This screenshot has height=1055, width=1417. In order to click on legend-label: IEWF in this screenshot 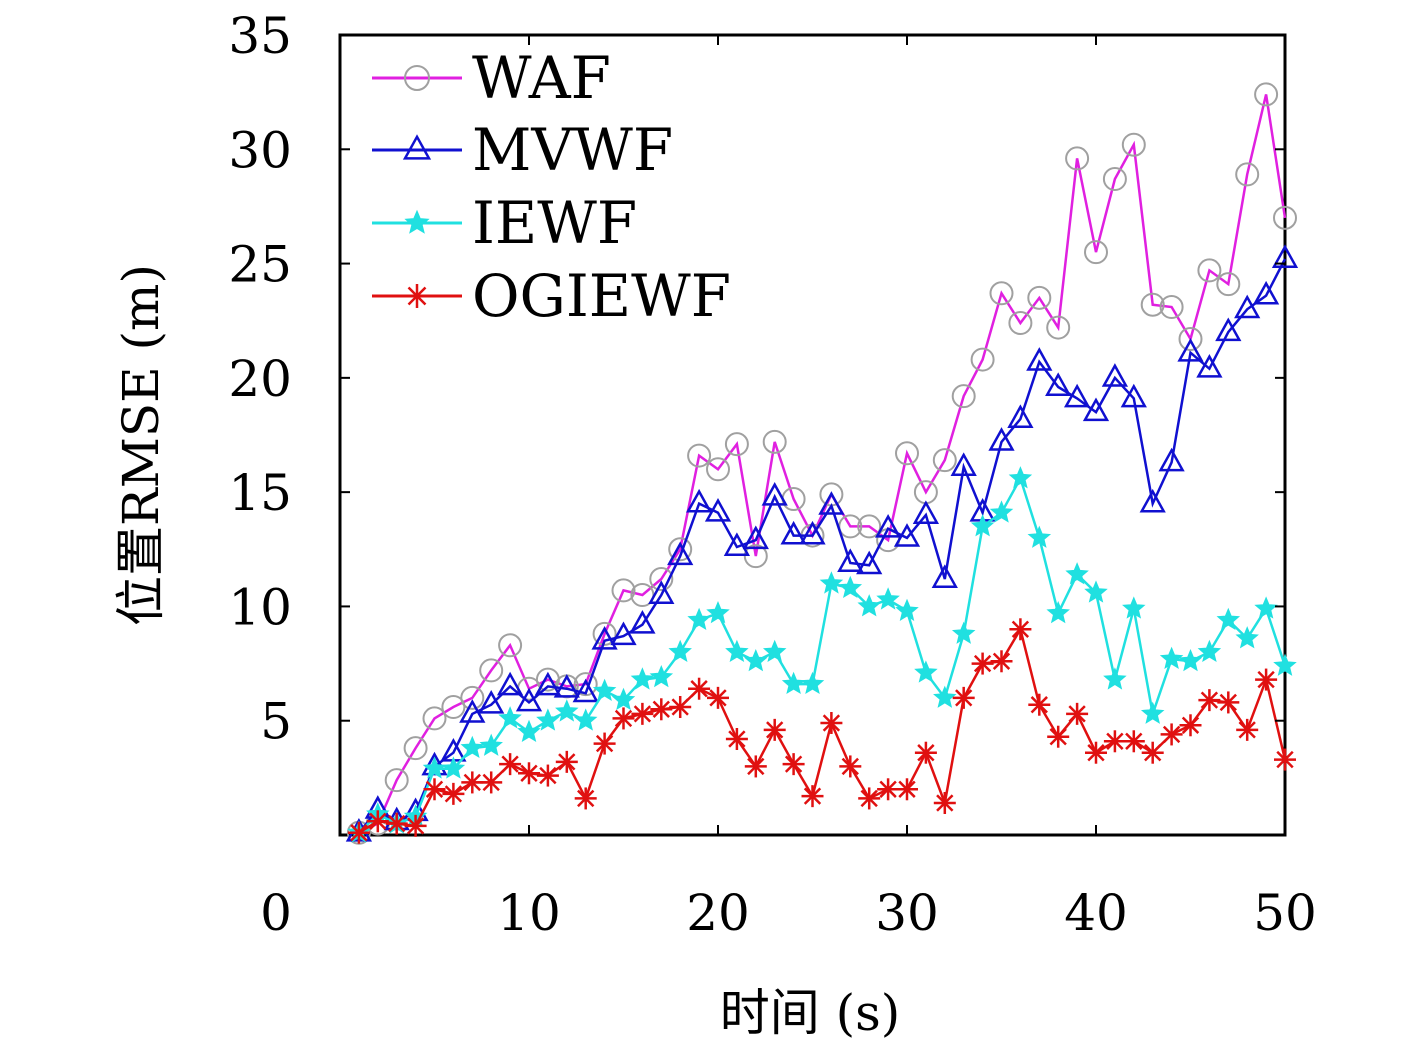, I will do `click(554, 223)`.